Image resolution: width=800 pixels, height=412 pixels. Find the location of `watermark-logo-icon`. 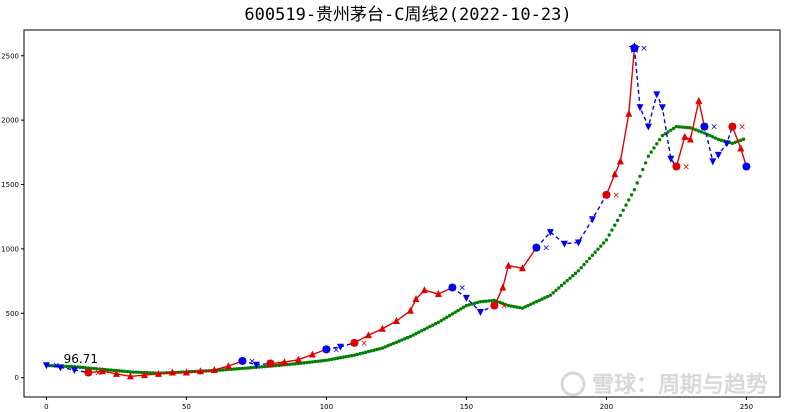

watermark-logo-icon is located at coordinates (573, 384).